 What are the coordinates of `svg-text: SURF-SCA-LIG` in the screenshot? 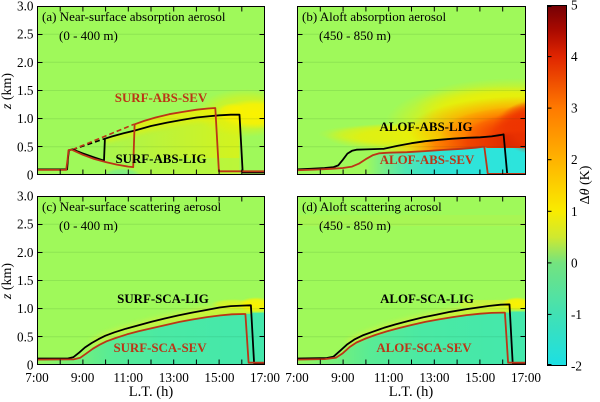 It's located at (163, 299).